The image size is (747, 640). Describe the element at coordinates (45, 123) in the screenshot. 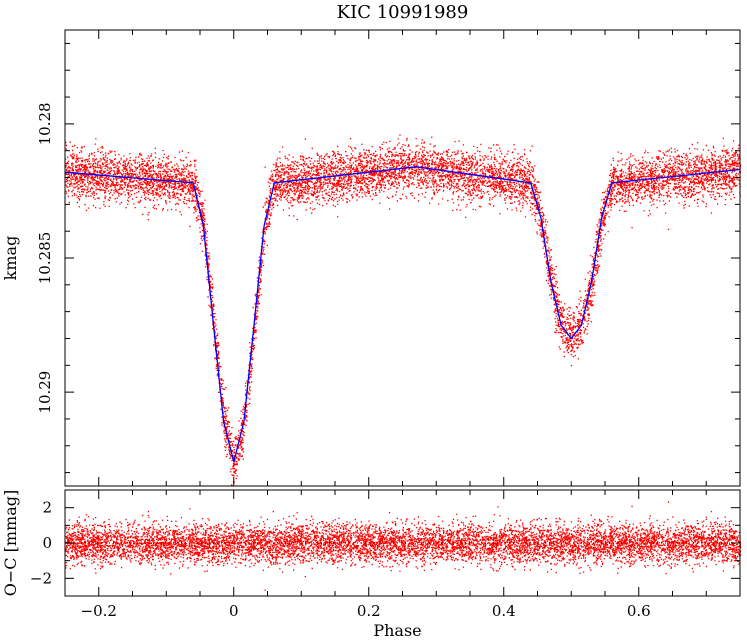

I see `top-y-tick-label: 10.28` at that location.